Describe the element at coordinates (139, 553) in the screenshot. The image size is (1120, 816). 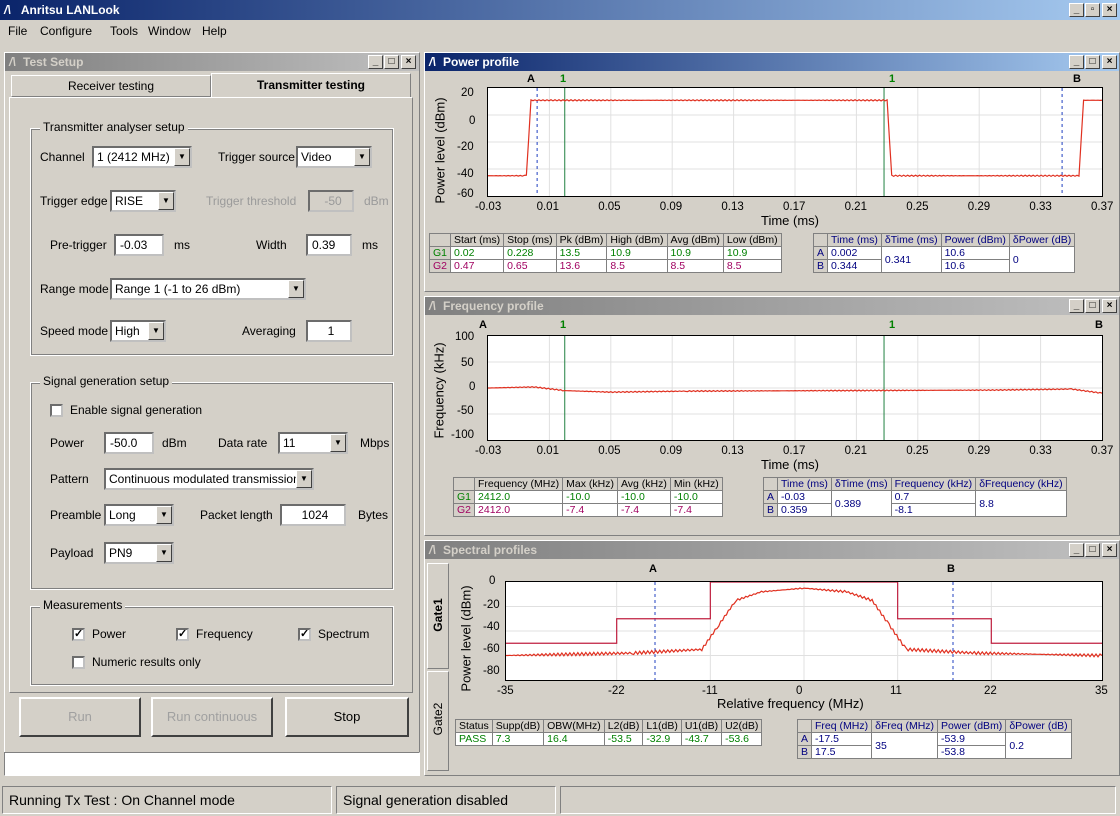
I see `payload-select: PN9 ▼` at that location.